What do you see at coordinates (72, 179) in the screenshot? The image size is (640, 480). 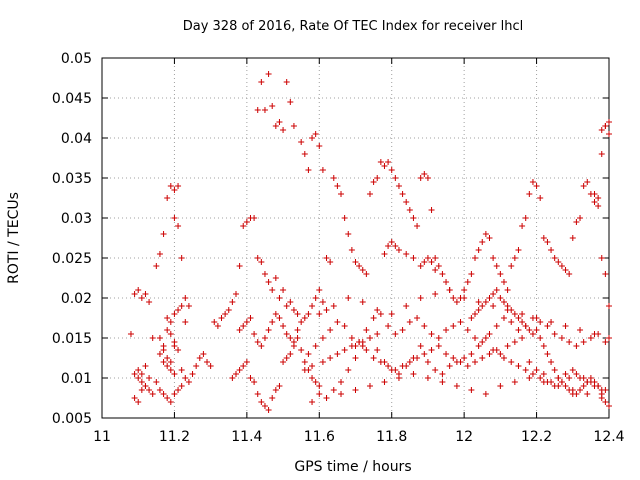 I see `y-tick-label: 0.035` at bounding box center [72, 179].